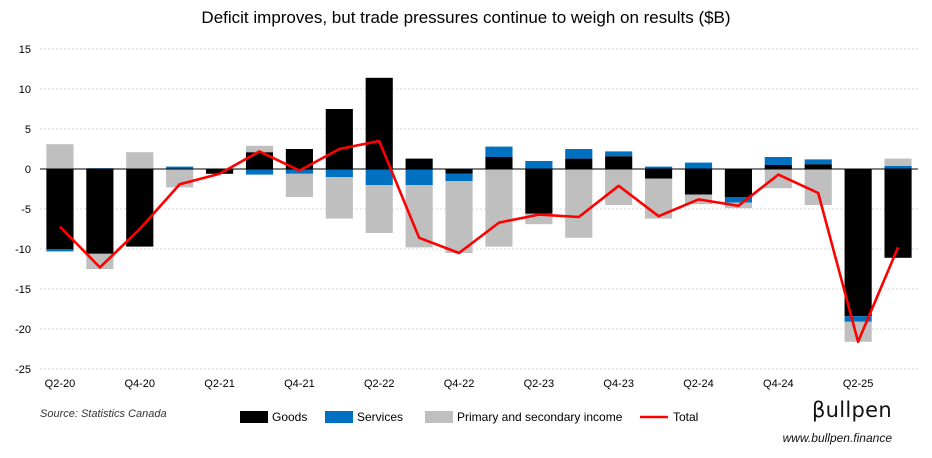 This screenshot has height=458, width=932. Describe the element at coordinates (539, 384) in the screenshot. I see `x-tick-label: Q2-23` at that location.